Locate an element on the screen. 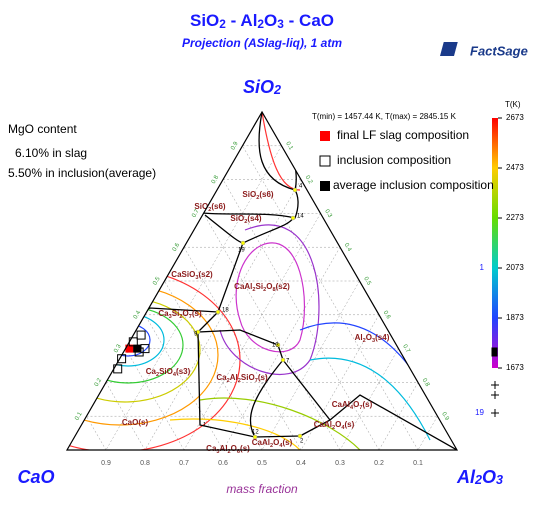 This screenshot has width=550, height=505. legend-label: inclusion composition is located at coordinates (394, 160).